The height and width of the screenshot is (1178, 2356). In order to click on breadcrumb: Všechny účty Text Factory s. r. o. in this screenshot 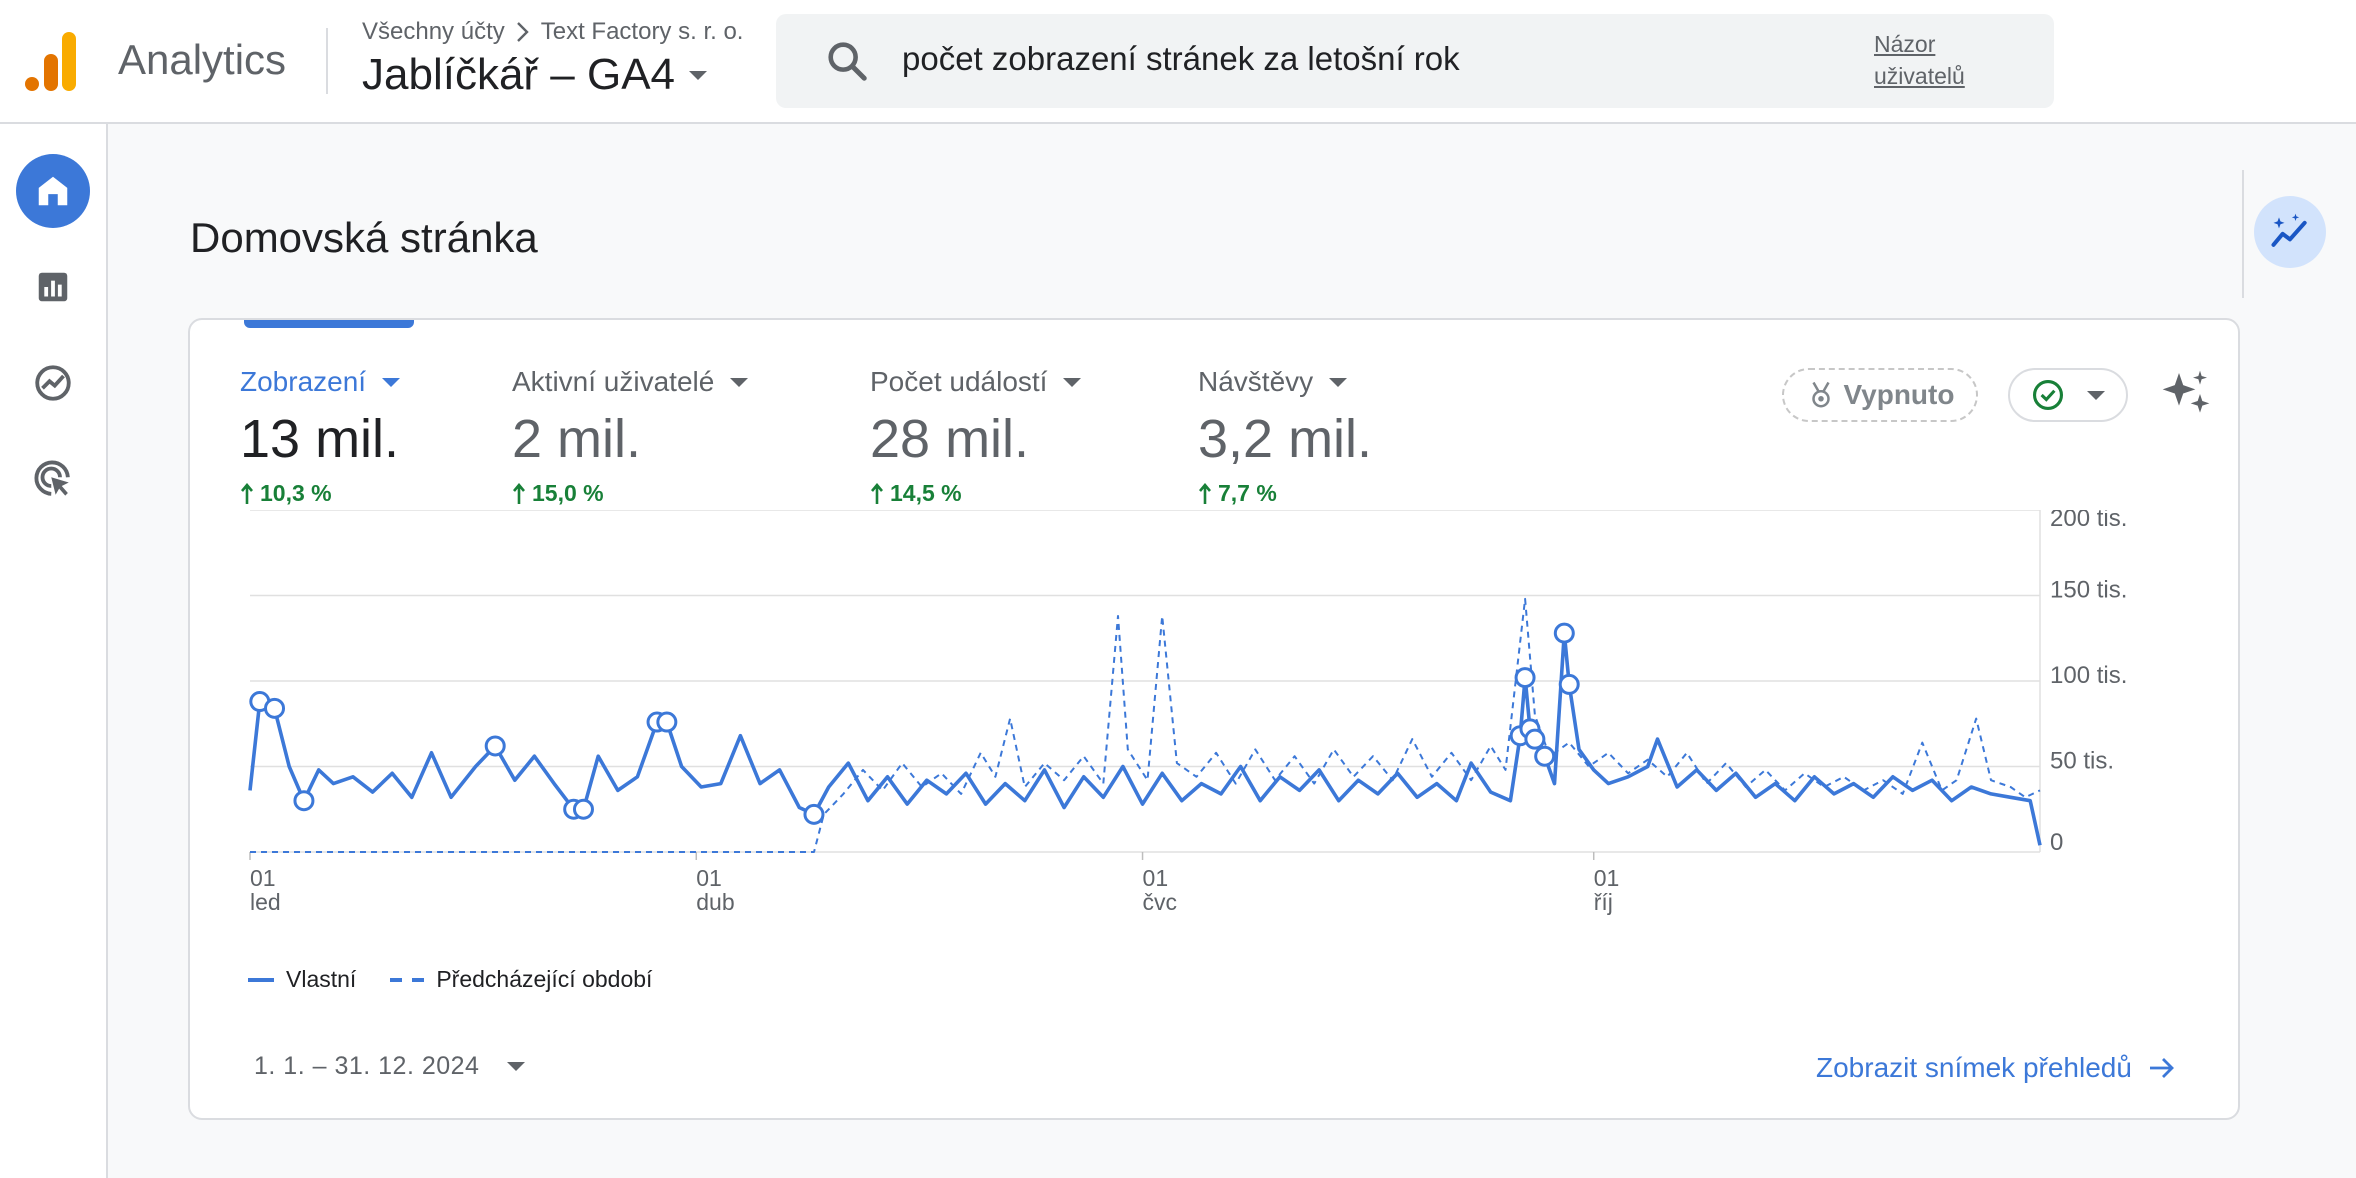, I will do `click(552, 32)`.